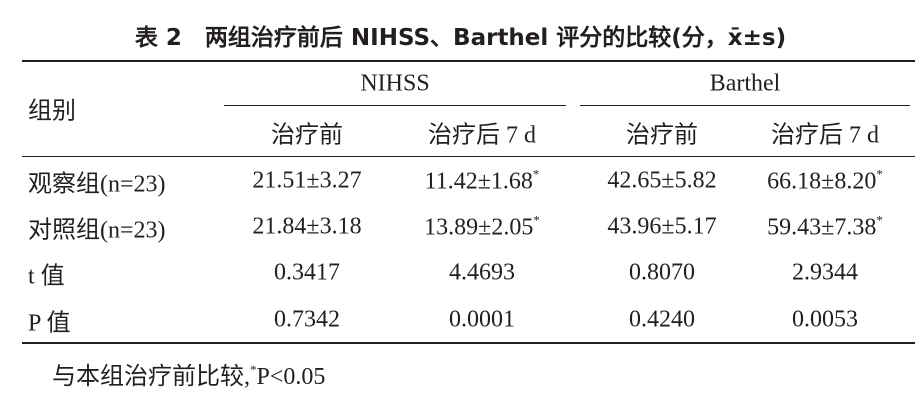 The height and width of the screenshot is (403, 921). Describe the element at coordinates (151, 377) in the screenshot. I see `footnote-text: 与本组治疗前比较,` at that location.